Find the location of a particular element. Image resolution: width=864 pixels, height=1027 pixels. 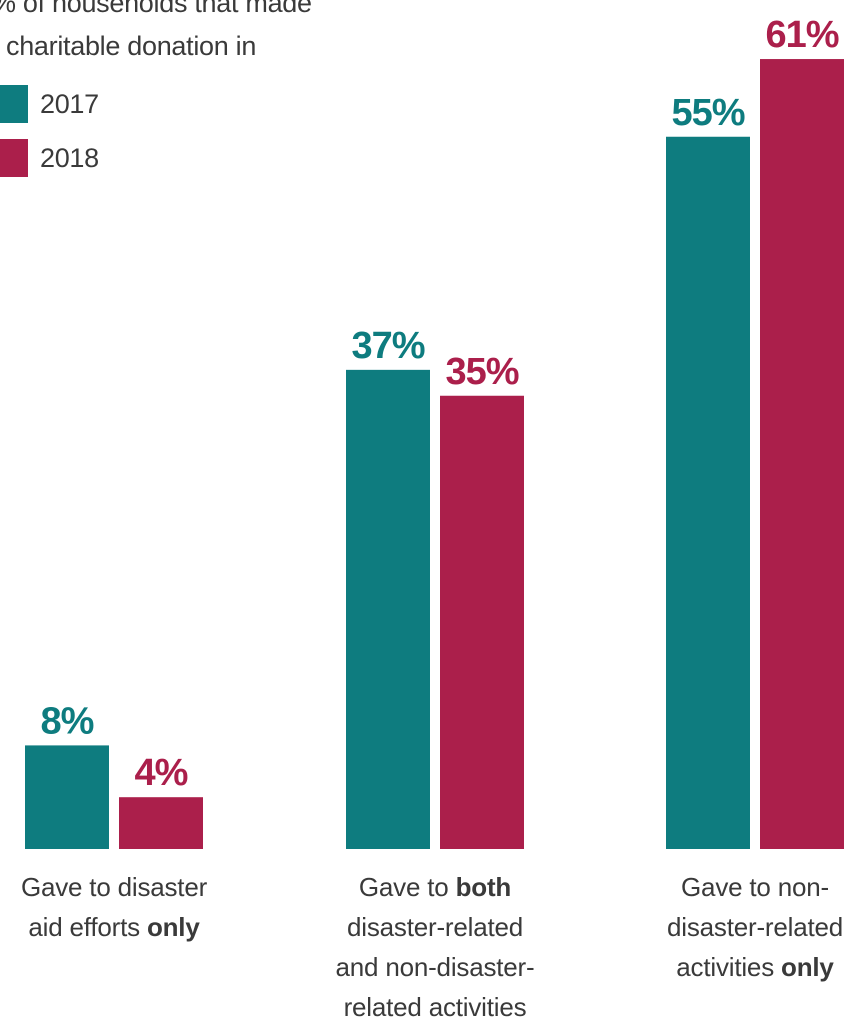

value-label-2017-non-disaster-only: 55% is located at coordinates (707, 113).